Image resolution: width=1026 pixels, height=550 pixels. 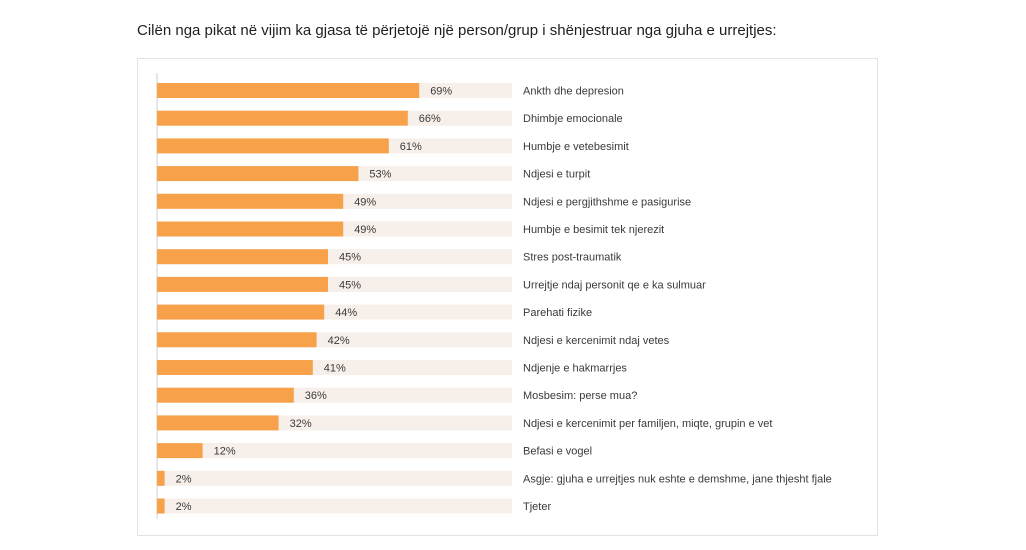 I want to click on category-label: Ndjenje e hakmarrjes, so click(x=575, y=369).